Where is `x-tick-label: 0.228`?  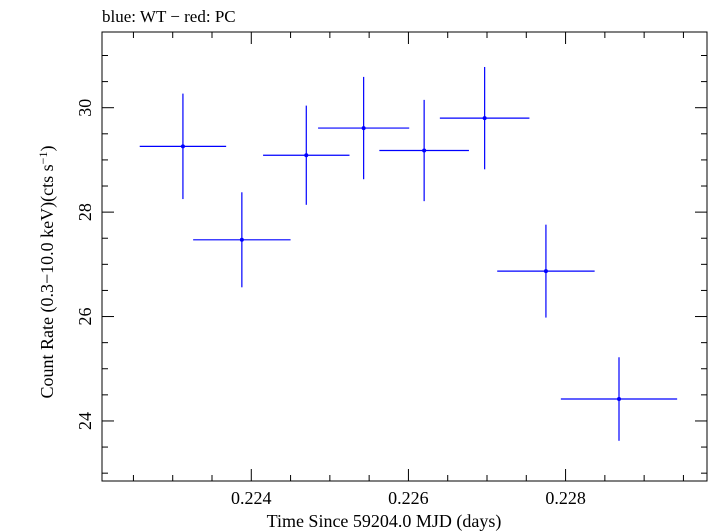
x-tick-label: 0.228 is located at coordinates (565, 498).